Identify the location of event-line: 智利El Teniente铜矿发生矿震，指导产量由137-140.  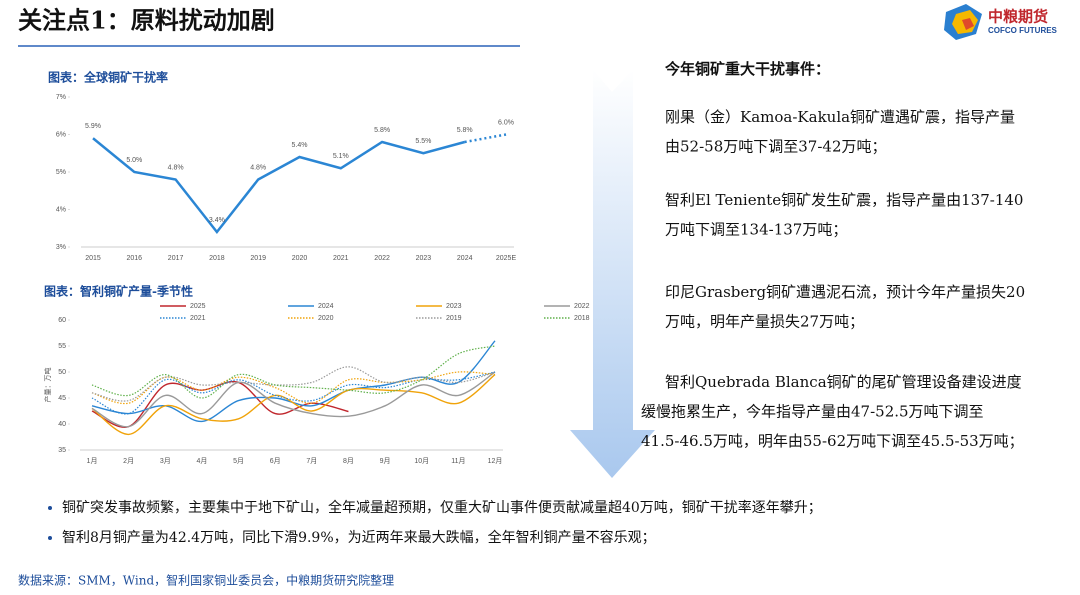
(844, 200).